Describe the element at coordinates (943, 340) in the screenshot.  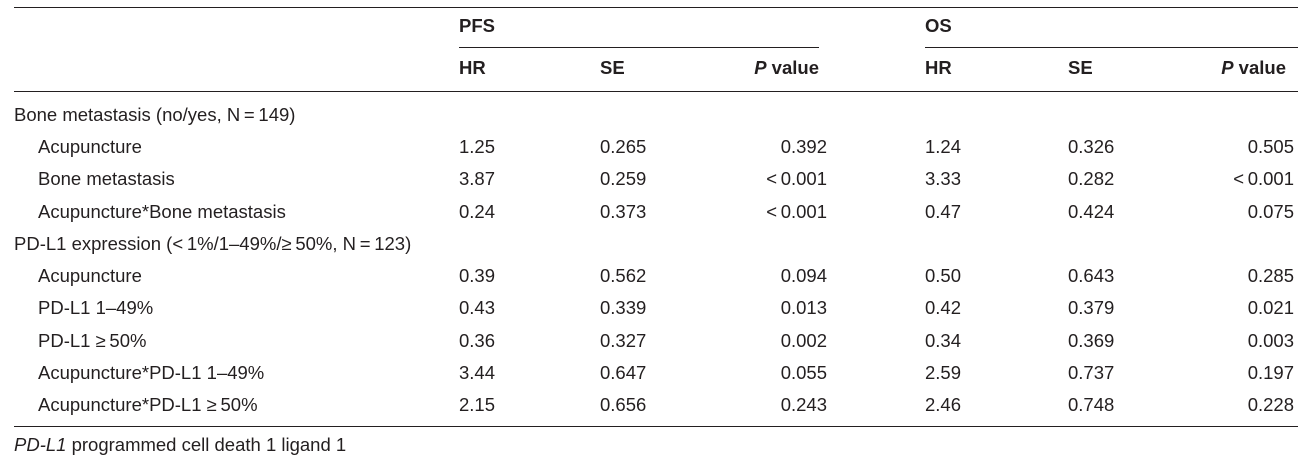
I see `table-cell: 0.34` at that location.